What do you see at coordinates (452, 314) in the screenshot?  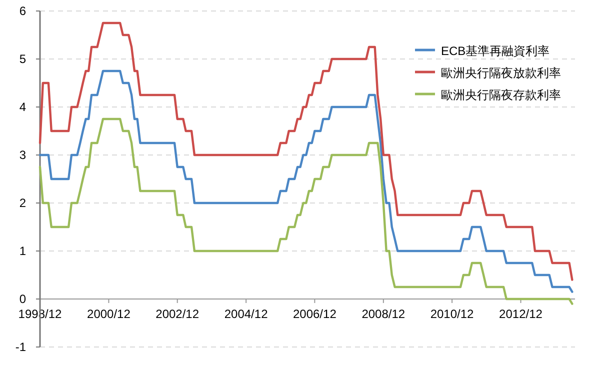 I see `x-tick-label: 2010/12` at bounding box center [452, 314].